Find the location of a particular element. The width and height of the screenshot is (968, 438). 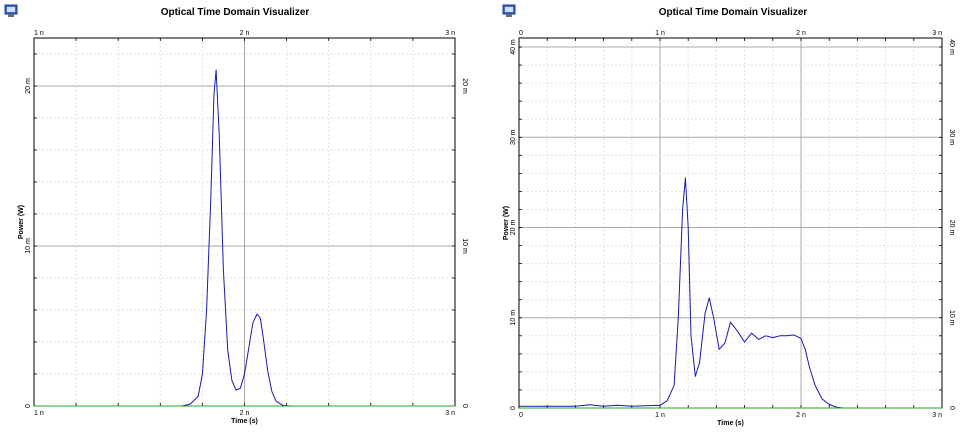

x-tick-label-top: 0 is located at coordinates (521, 33).